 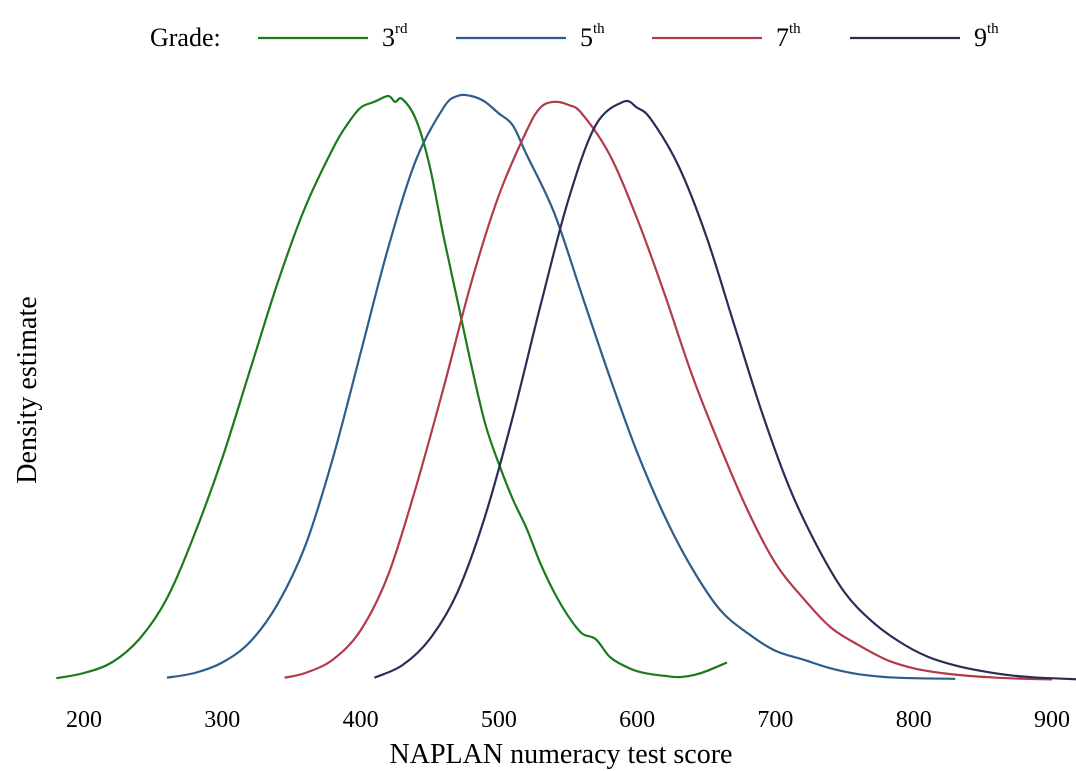 I want to click on x-axis-label: NAPLAN numeracy test score, so click(x=561, y=754).